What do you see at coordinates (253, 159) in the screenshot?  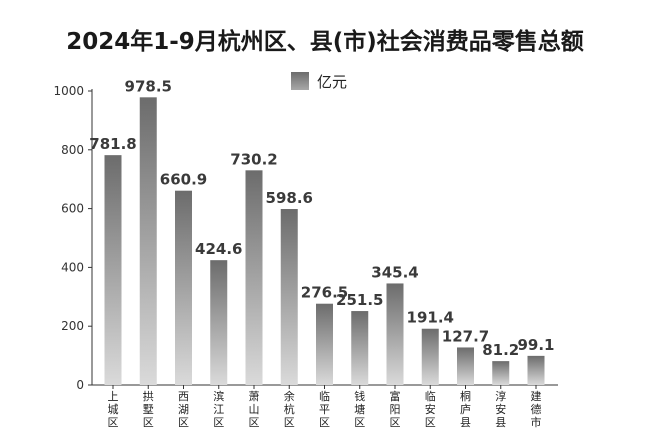 I see `bar-value-label: 730.2` at bounding box center [253, 159].